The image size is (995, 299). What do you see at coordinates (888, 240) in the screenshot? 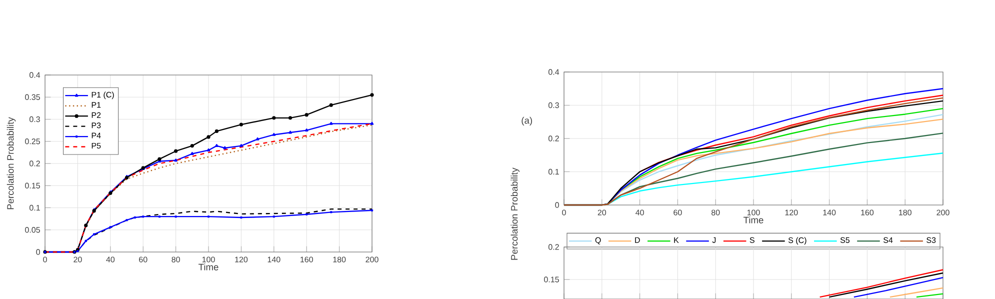
I see `legend-label: S4` at bounding box center [888, 240].